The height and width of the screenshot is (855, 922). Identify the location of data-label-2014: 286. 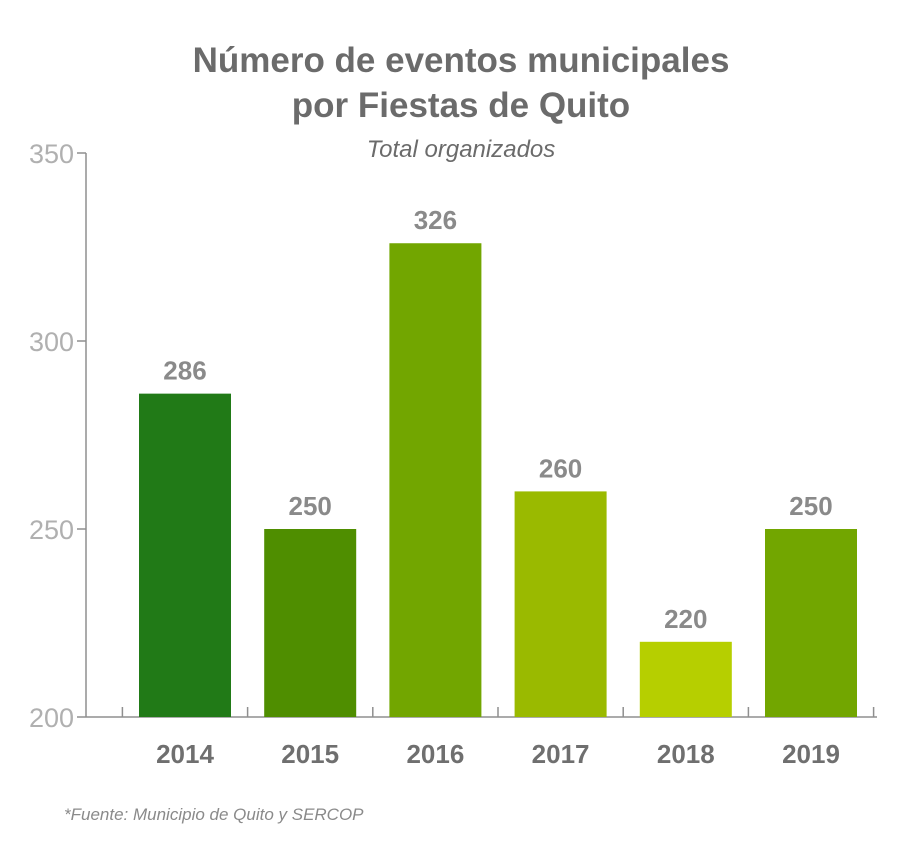
(184, 371).